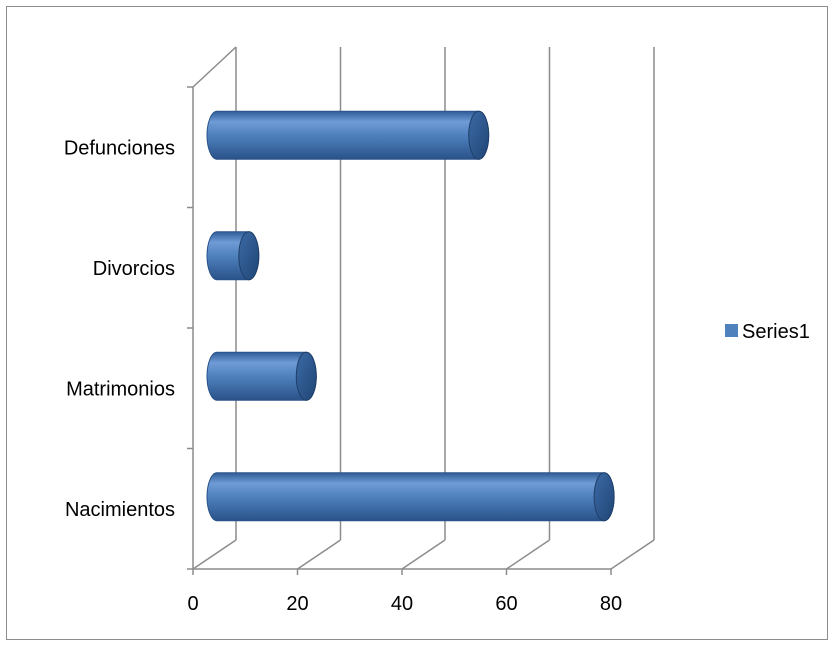 Image resolution: width=836 pixels, height=648 pixels. What do you see at coordinates (479, 135) in the screenshot?
I see `bar-cap-defunciones` at bounding box center [479, 135].